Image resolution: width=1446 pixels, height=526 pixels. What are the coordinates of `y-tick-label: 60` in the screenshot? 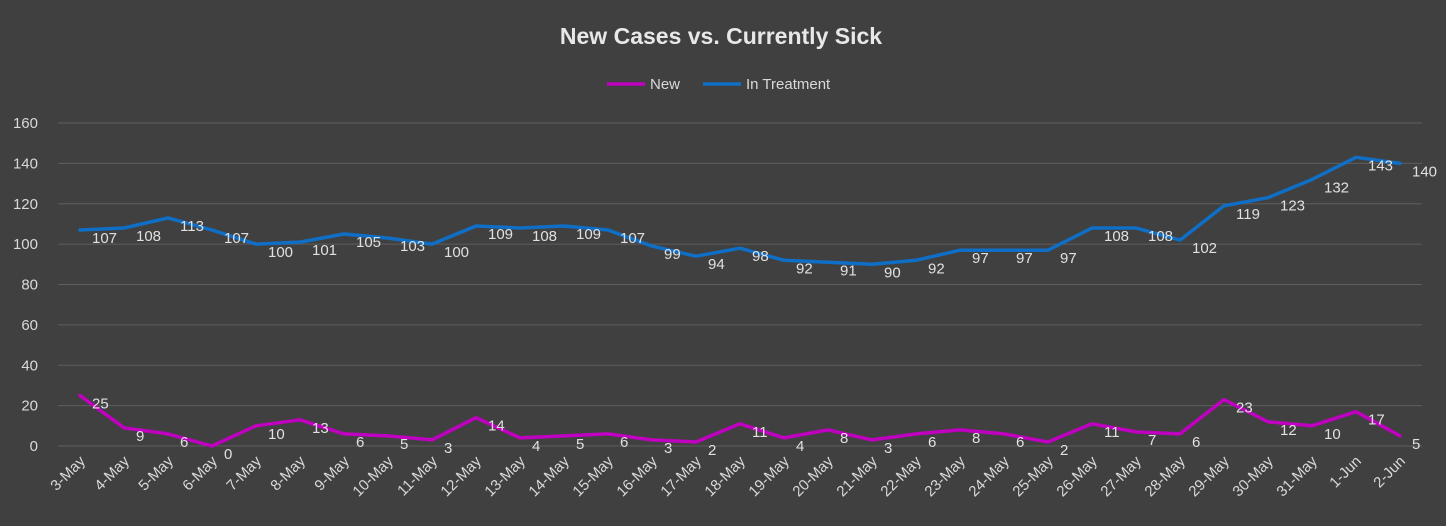 It's located at (29, 325).